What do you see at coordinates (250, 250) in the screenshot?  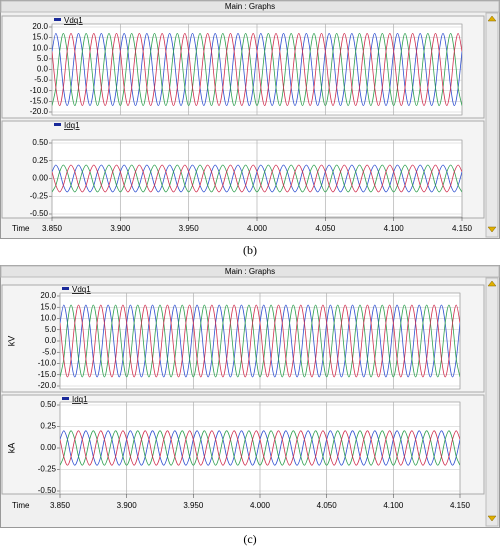 I see `figure-caption: (b)` at bounding box center [250, 250].